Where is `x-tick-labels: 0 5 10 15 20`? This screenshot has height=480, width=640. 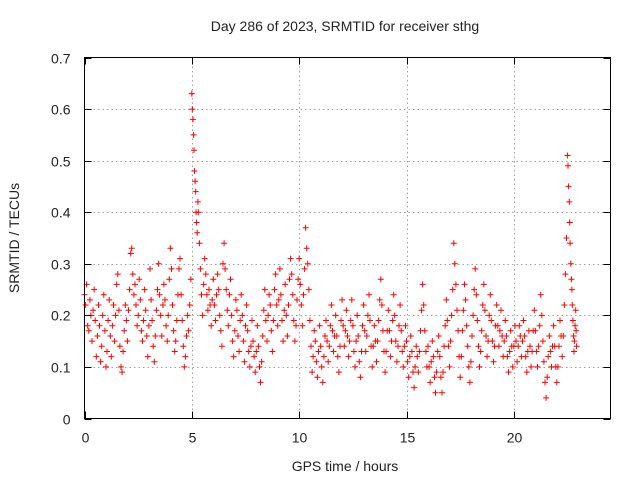 x-tick-labels: 0 5 10 15 20 is located at coordinates (302, 438).